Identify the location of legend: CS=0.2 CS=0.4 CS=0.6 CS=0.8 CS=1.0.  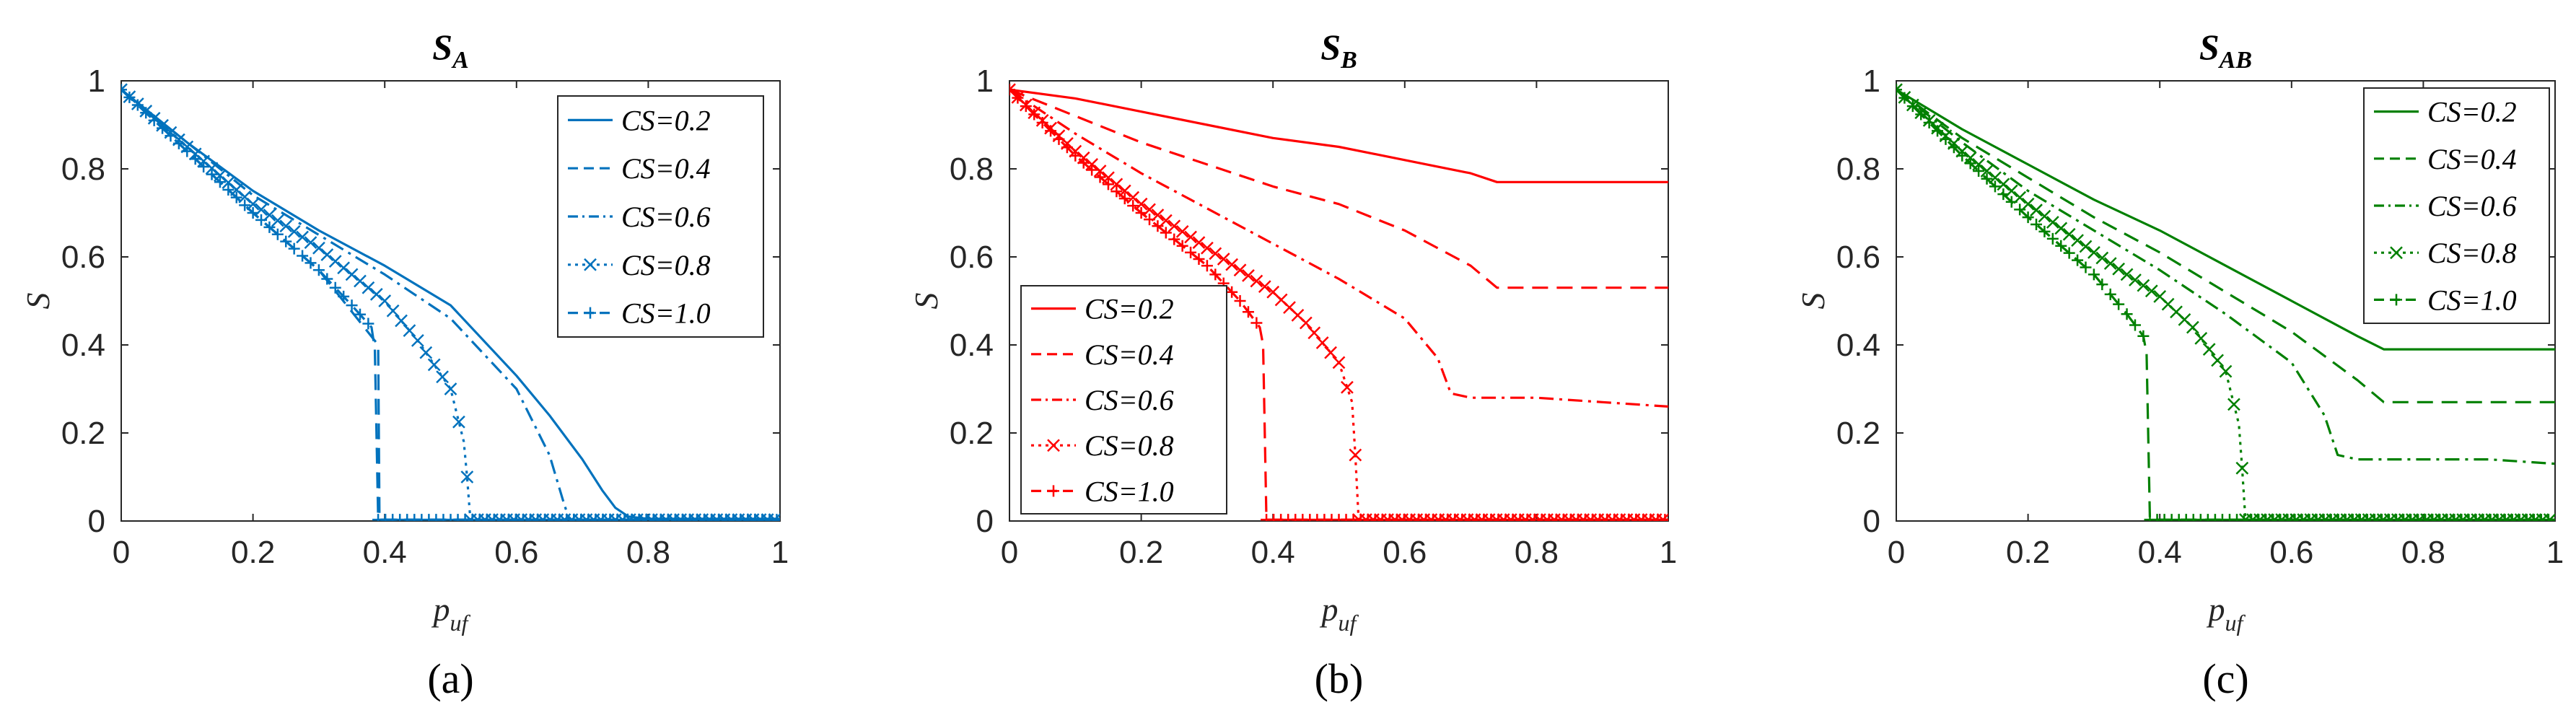
(660, 216).